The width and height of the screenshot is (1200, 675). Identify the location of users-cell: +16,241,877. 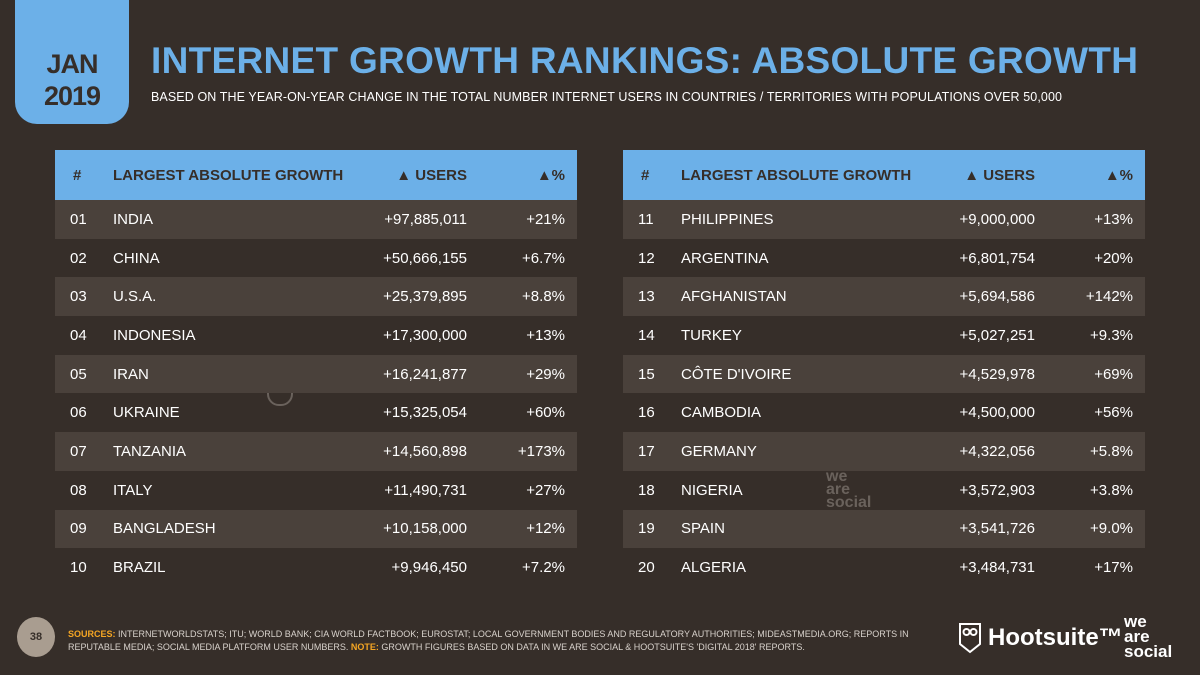
(425, 374).